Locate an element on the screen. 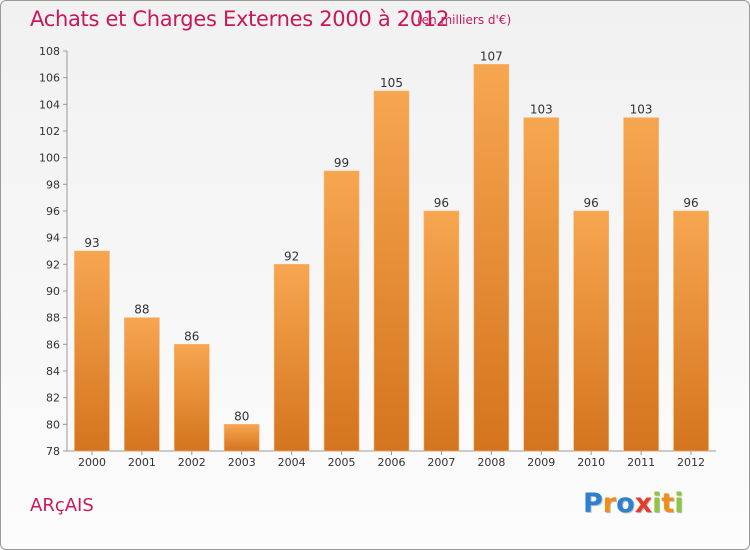  x-tick-label: 2006 is located at coordinates (392, 462).